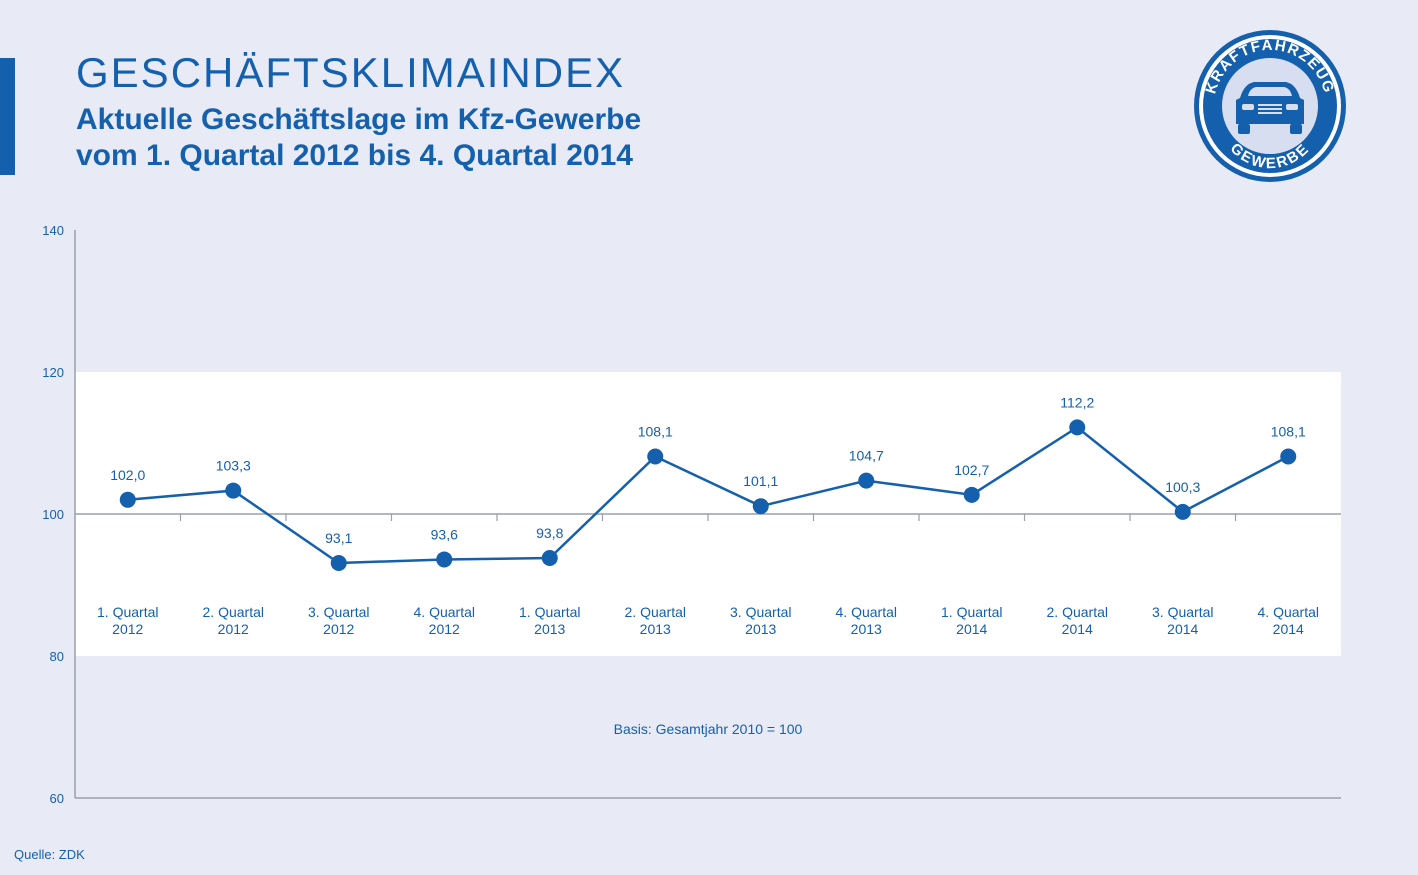 The height and width of the screenshot is (875, 1418). Describe the element at coordinates (57, 656) in the screenshot. I see `y-tick-label: 80` at that location.